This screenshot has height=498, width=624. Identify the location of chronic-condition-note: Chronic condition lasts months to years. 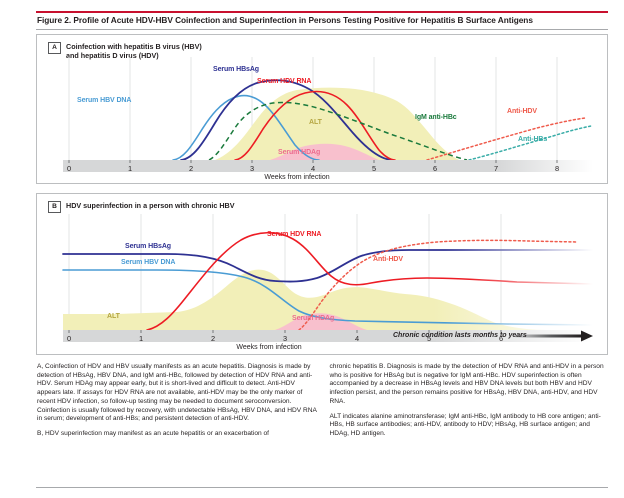
(460, 335).